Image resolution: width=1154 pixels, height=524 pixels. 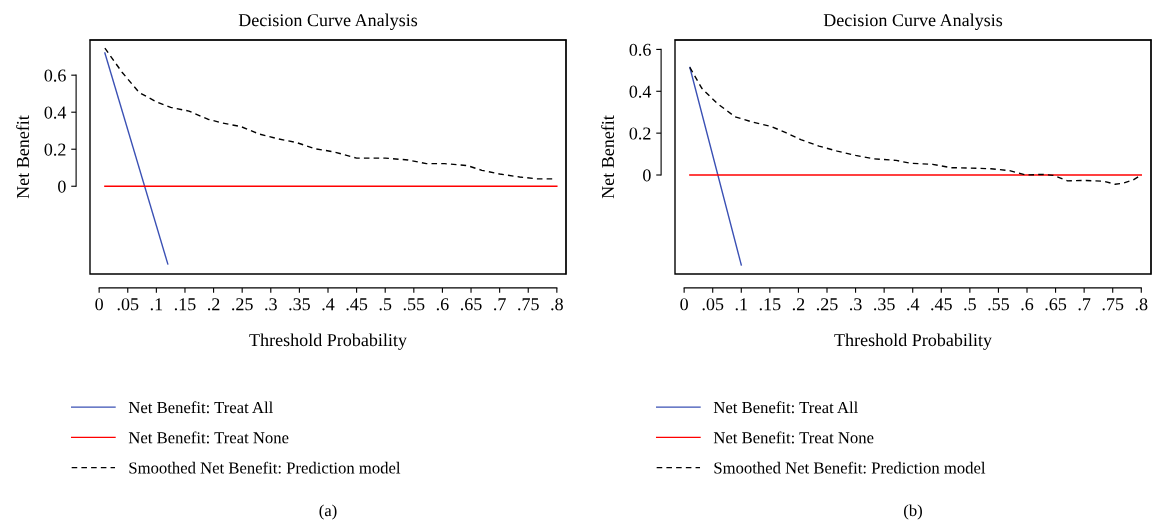 What do you see at coordinates (328, 512) in the screenshot?
I see `text: (a)` at bounding box center [328, 512].